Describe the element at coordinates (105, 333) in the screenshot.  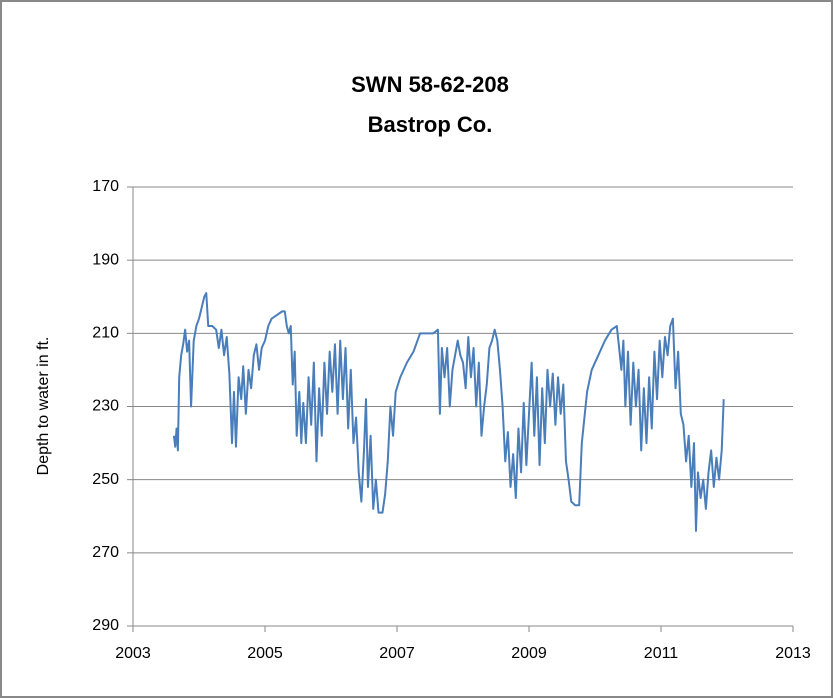
I see `y-tick-label: 210` at that location.